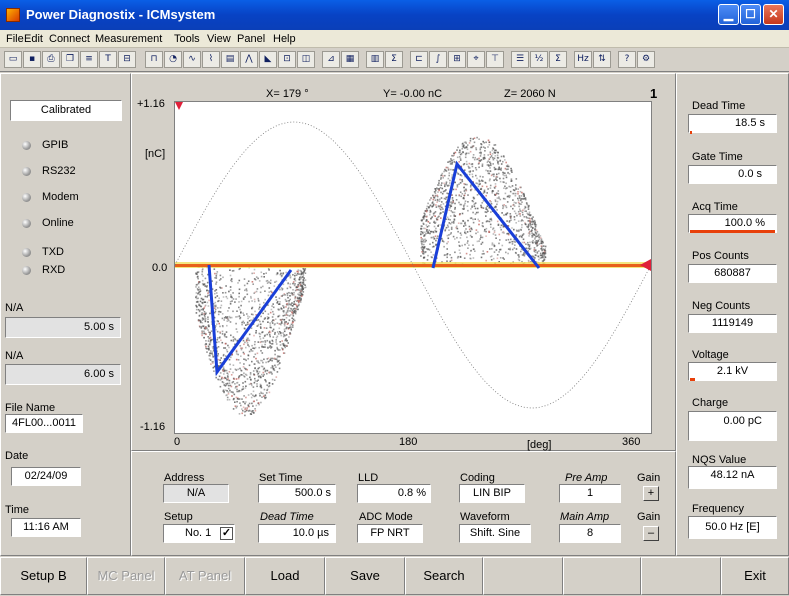 Image resolution: width=789 pixels, height=596 pixels. Describe the element at coordinates (646, 59) in the screenshot. I see `tools-icon: ⚙` at that location.